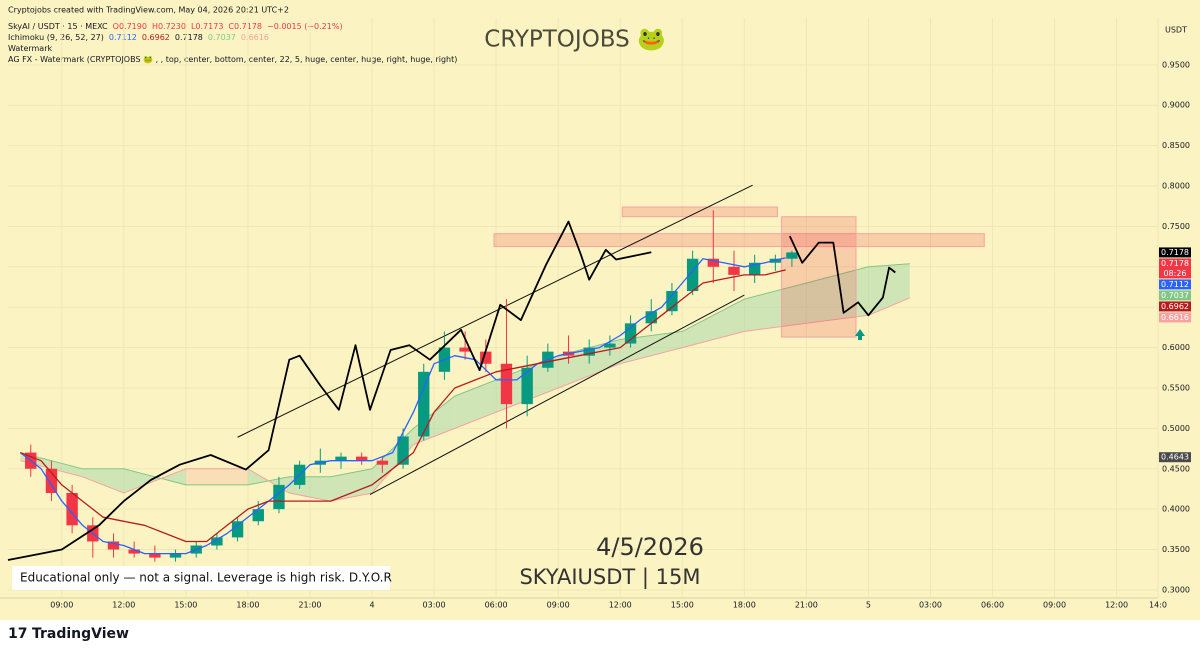  Describe the element at coordinates (1176, 145) in the screenshot. I see `y-tick-label: 0.8500` at that location.